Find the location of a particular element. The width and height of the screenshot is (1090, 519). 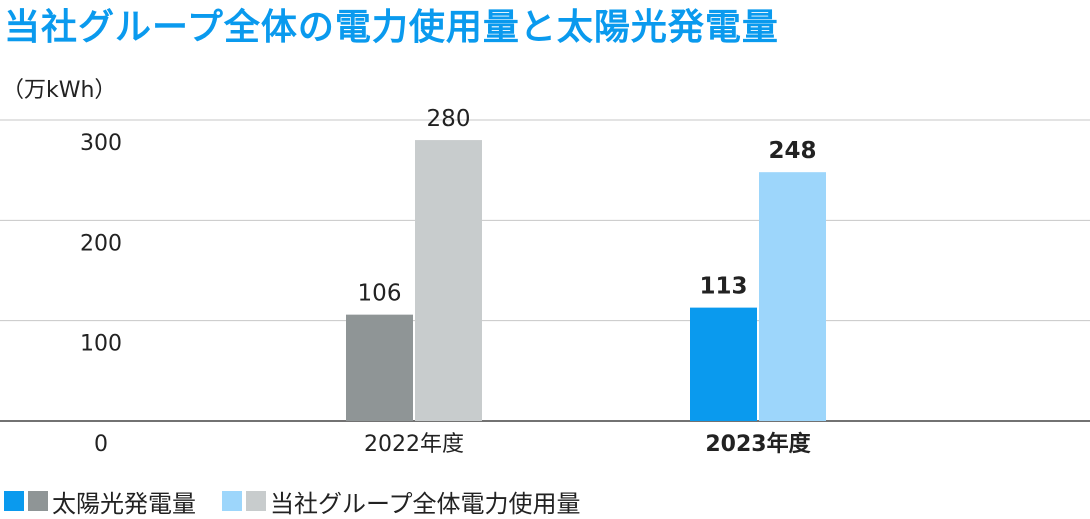

y-tick-label-0: 0 is located at coordinates (101, 444).